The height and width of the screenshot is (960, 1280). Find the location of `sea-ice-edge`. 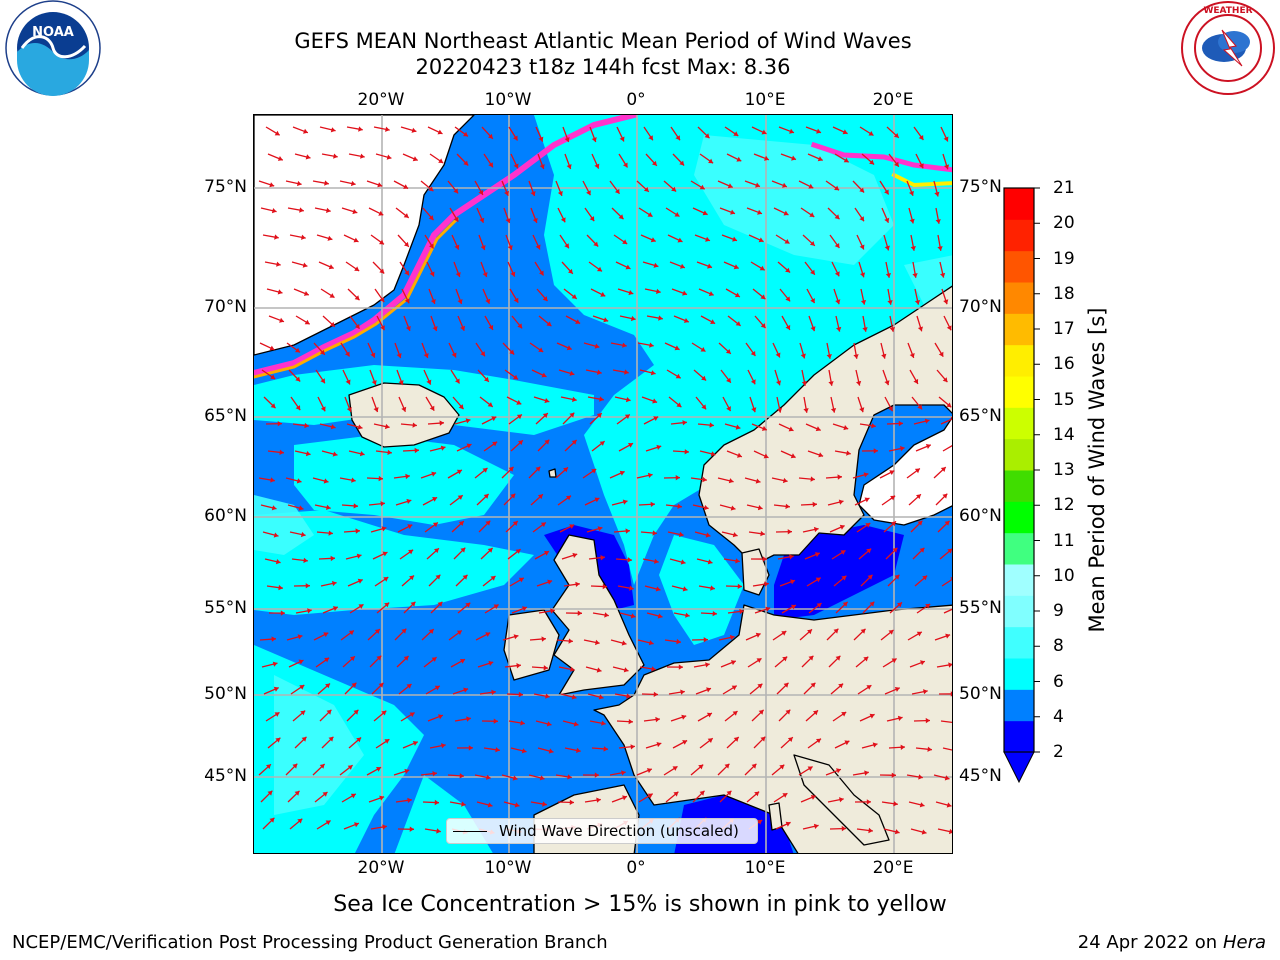

sea-ice-edge is located at coordinates (603, 247).